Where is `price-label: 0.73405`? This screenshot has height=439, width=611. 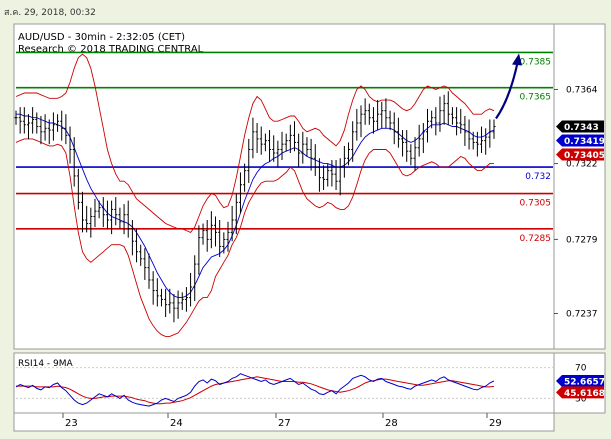 price-label: 0.73405 is located at coordinates (584, 156).